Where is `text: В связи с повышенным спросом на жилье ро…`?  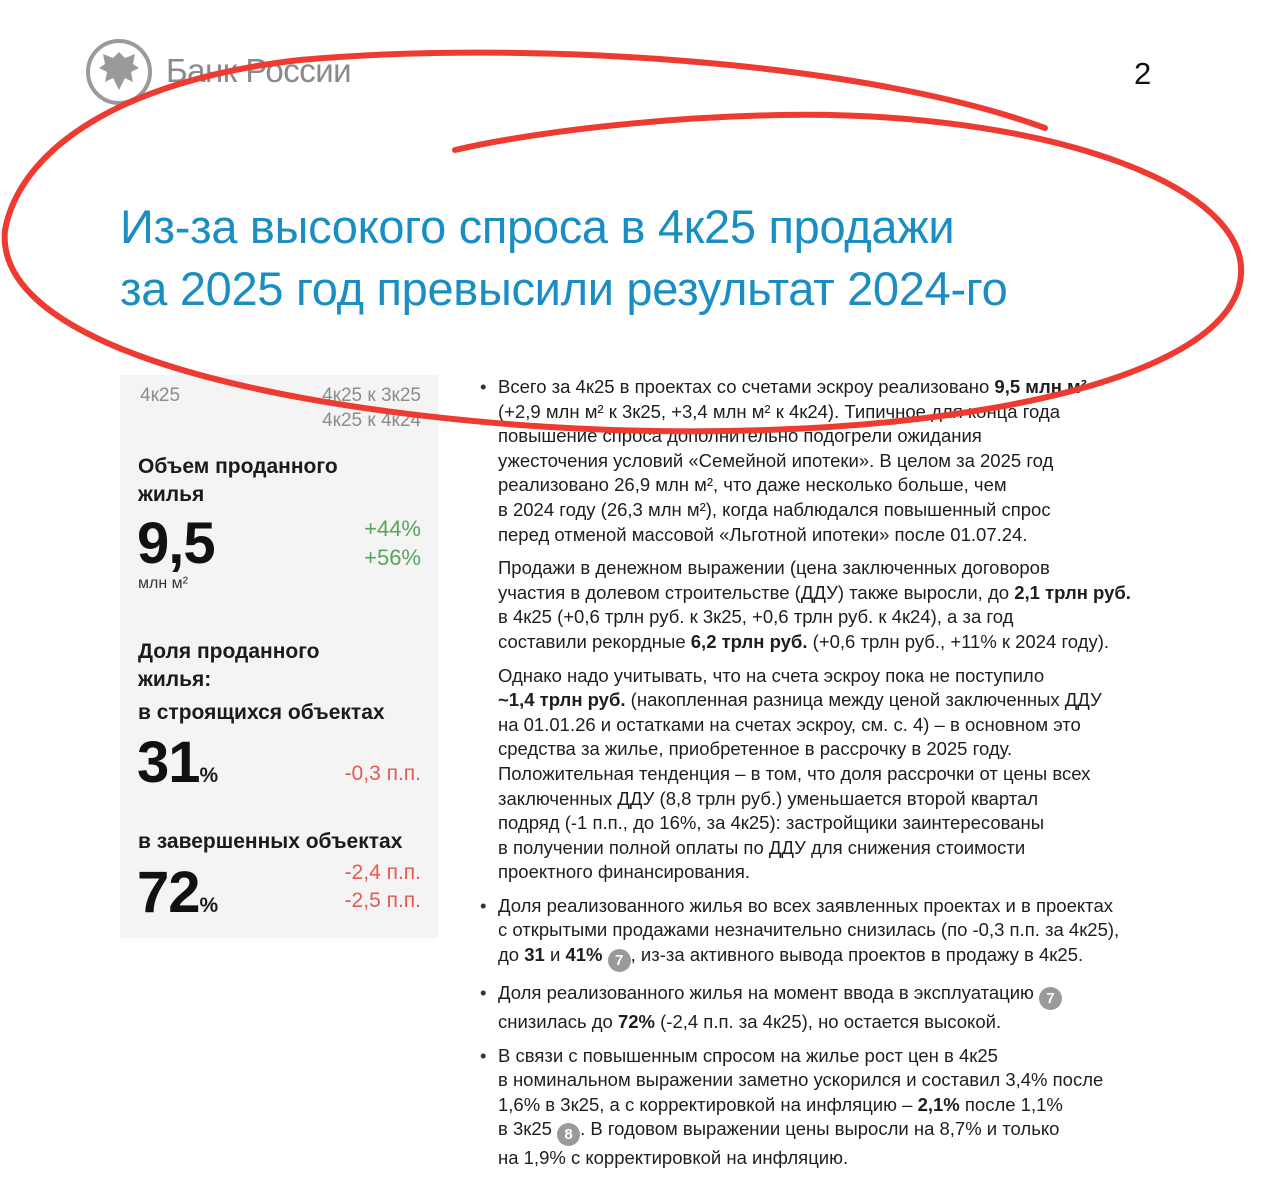 text: В связи с повышенным спросом на жилье ро… is located at coordinates (748, 1055).